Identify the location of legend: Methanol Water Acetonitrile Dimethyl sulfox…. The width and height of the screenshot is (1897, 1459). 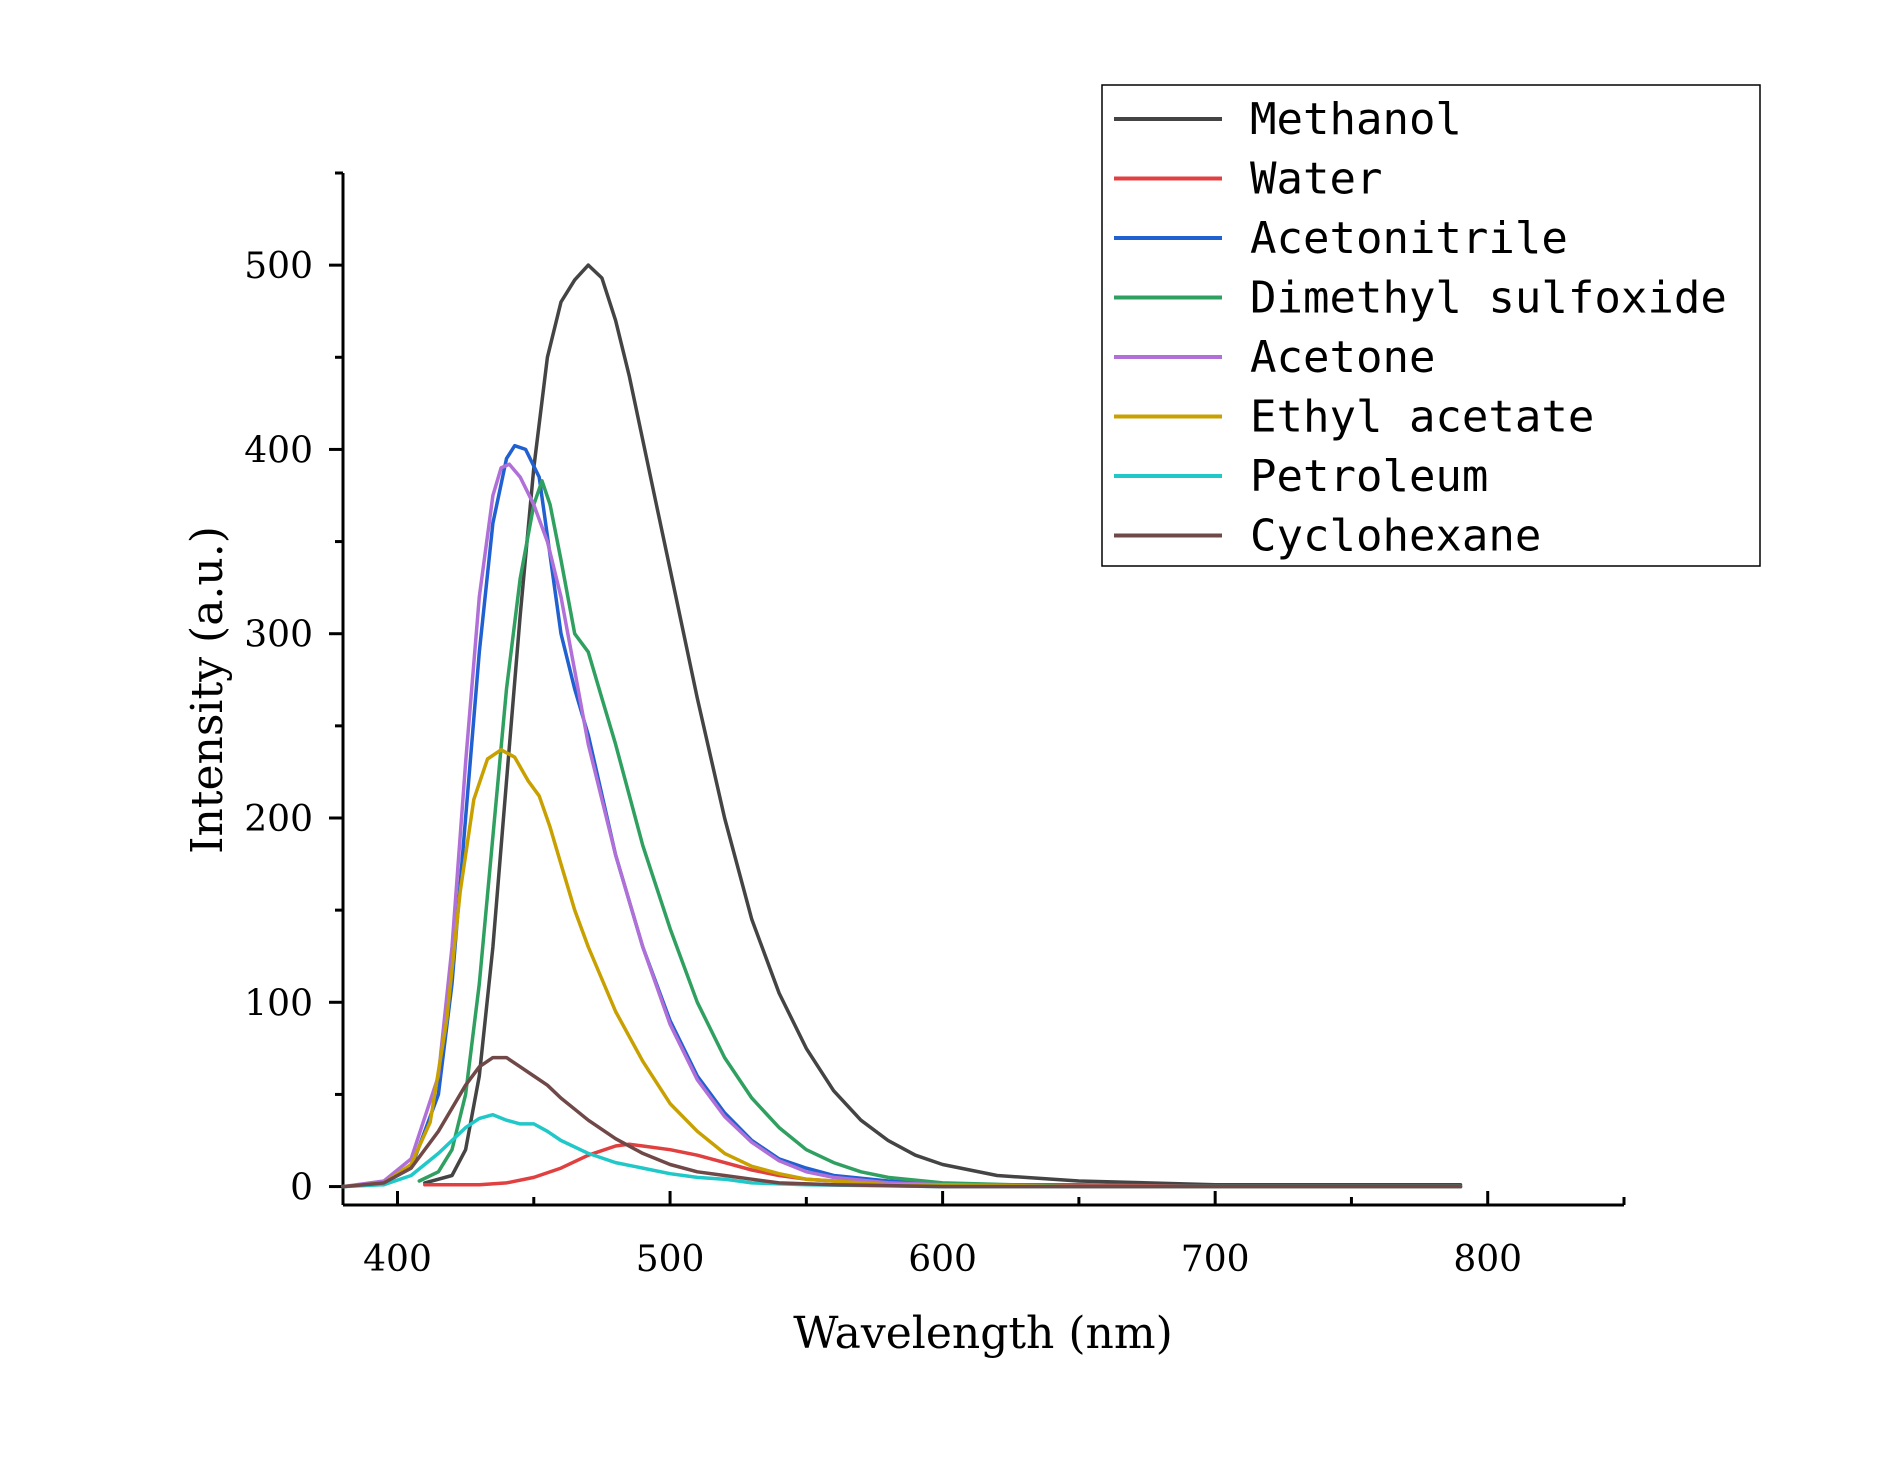
(1431, 325).